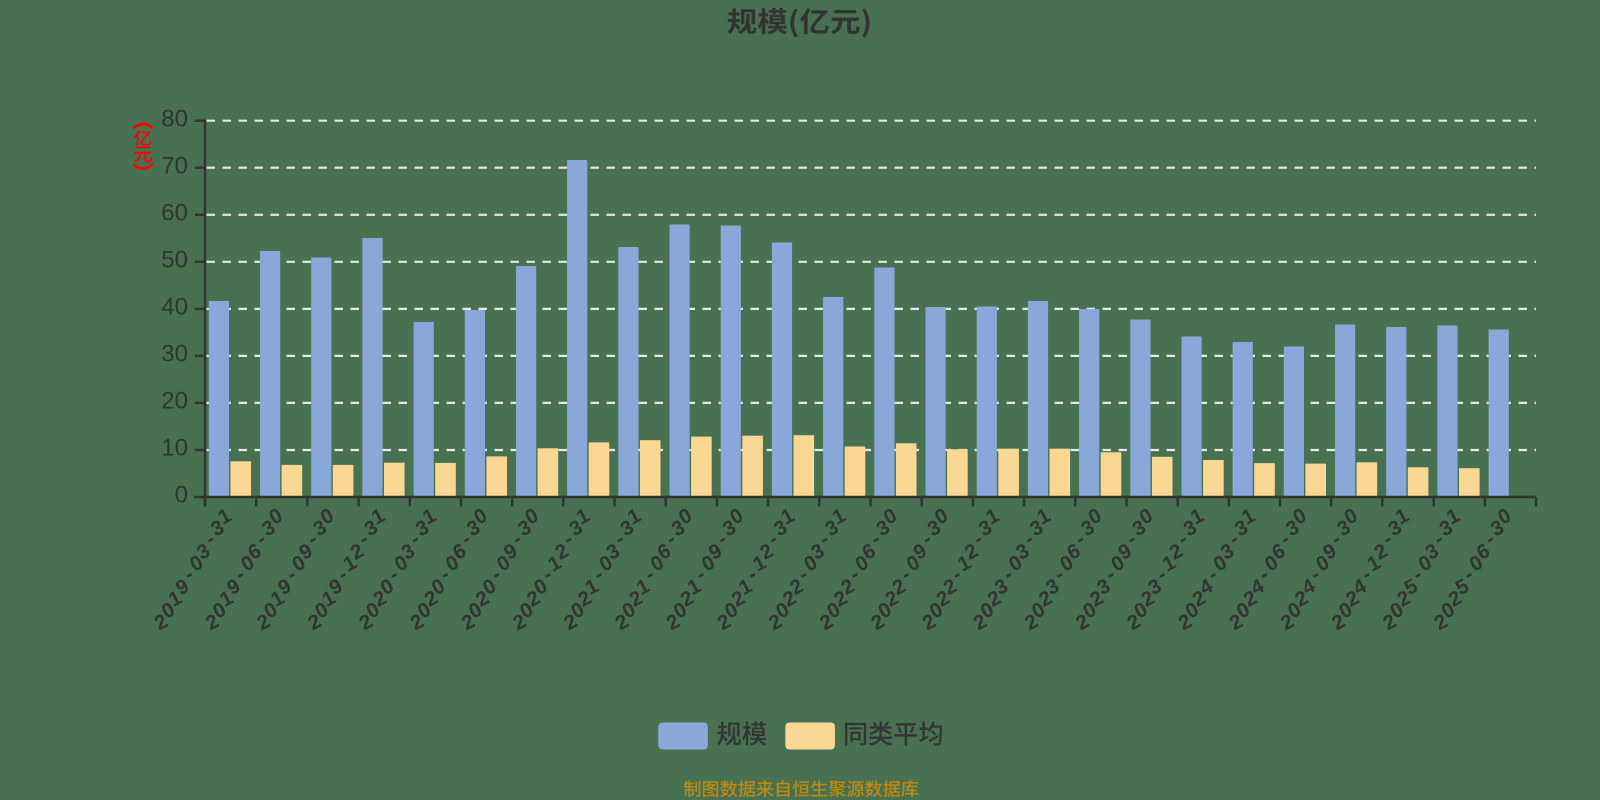 The height and width of the screenshot is (800, 1600). I want to click on svg-text: 10, so click(174, 448).